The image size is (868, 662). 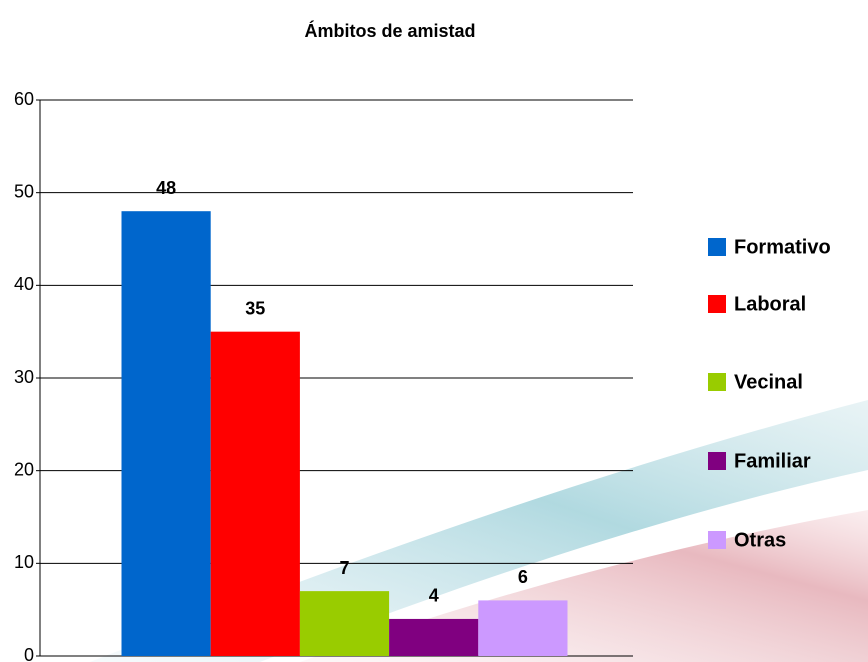 I want to click on legend-label: Vecinal, so click(x=768, y=382).